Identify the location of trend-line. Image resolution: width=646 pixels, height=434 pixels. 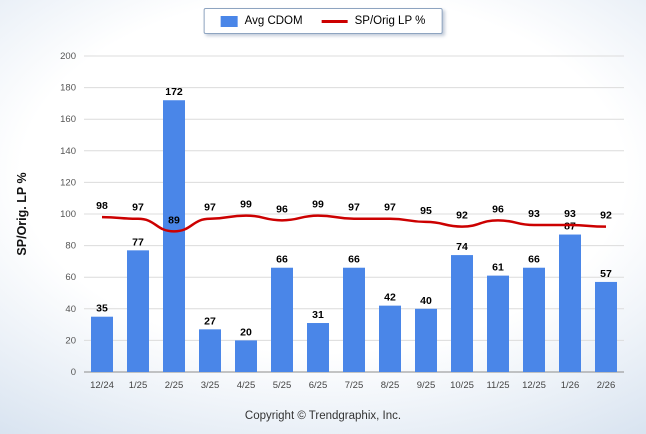
(354, 223).